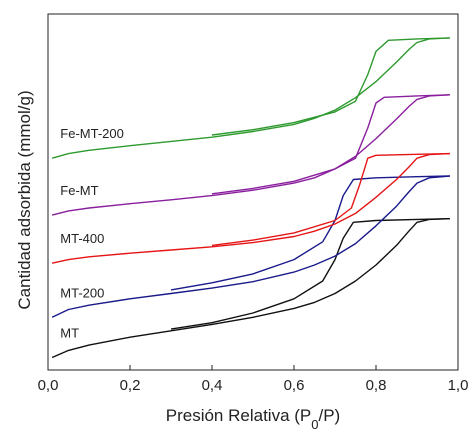 The height and width of the screenshot is (433, 472). Describe the element at coordinates (330, 199) in the screenshot. I see `series-mt-400-desorption-line` at that location.